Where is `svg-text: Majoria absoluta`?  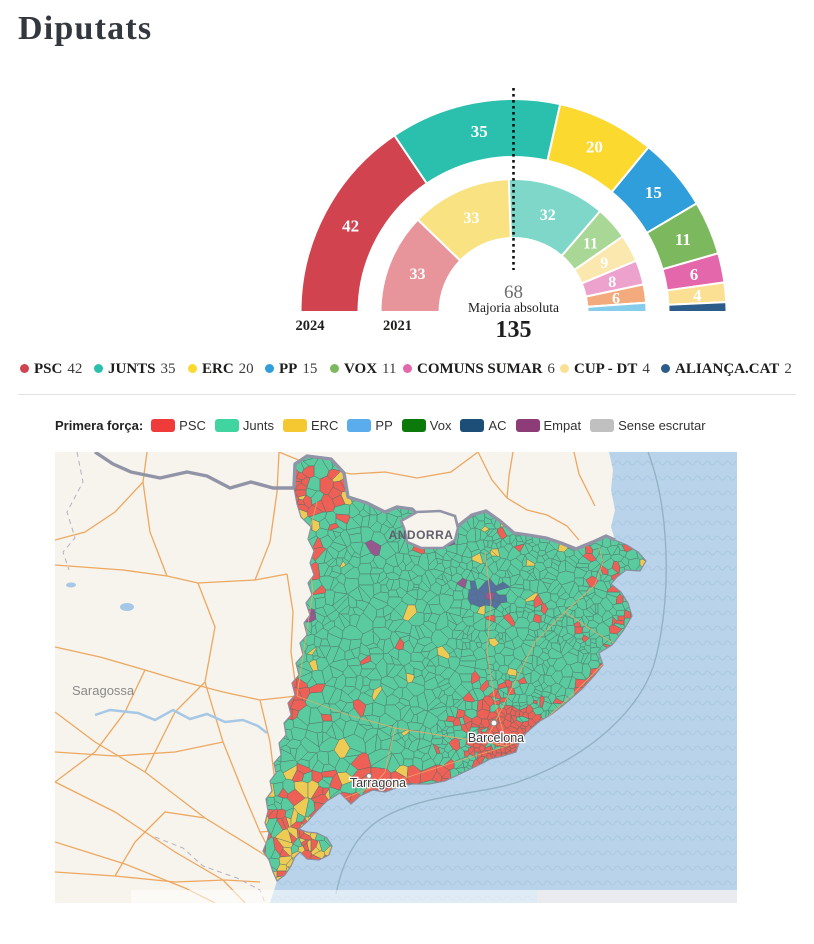
svg-text: Majoria absoluta is located at coordinates (513, 307).